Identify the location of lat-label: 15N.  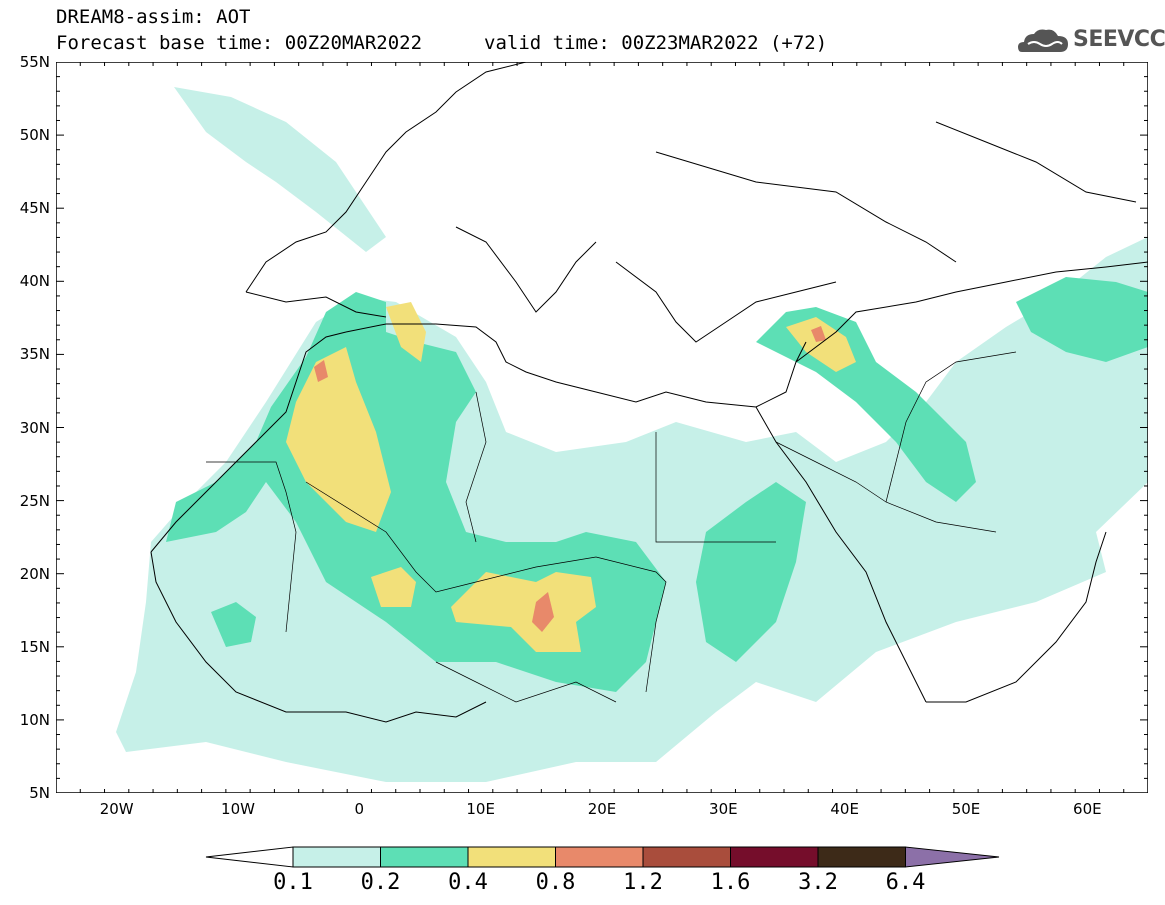
(34, 646).